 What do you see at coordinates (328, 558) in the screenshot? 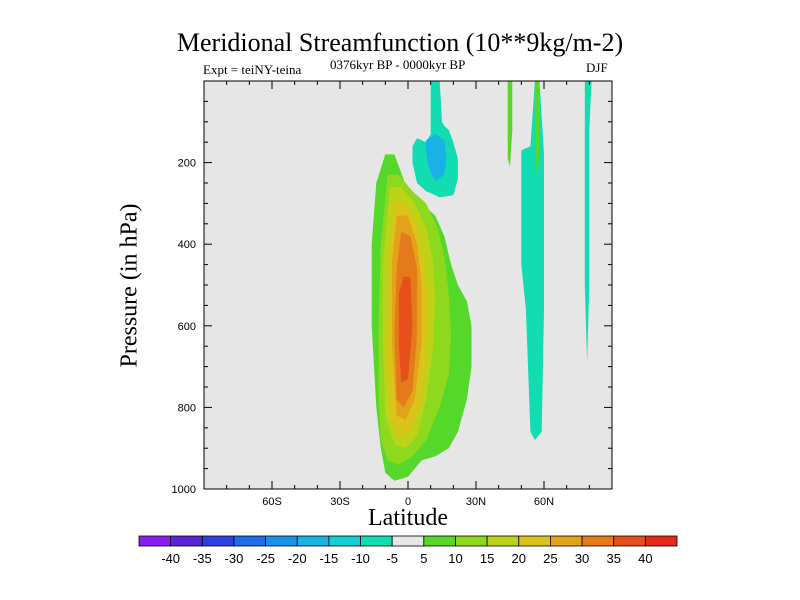
I see `colorbar-label: -15` at bounding box center [328, 558].